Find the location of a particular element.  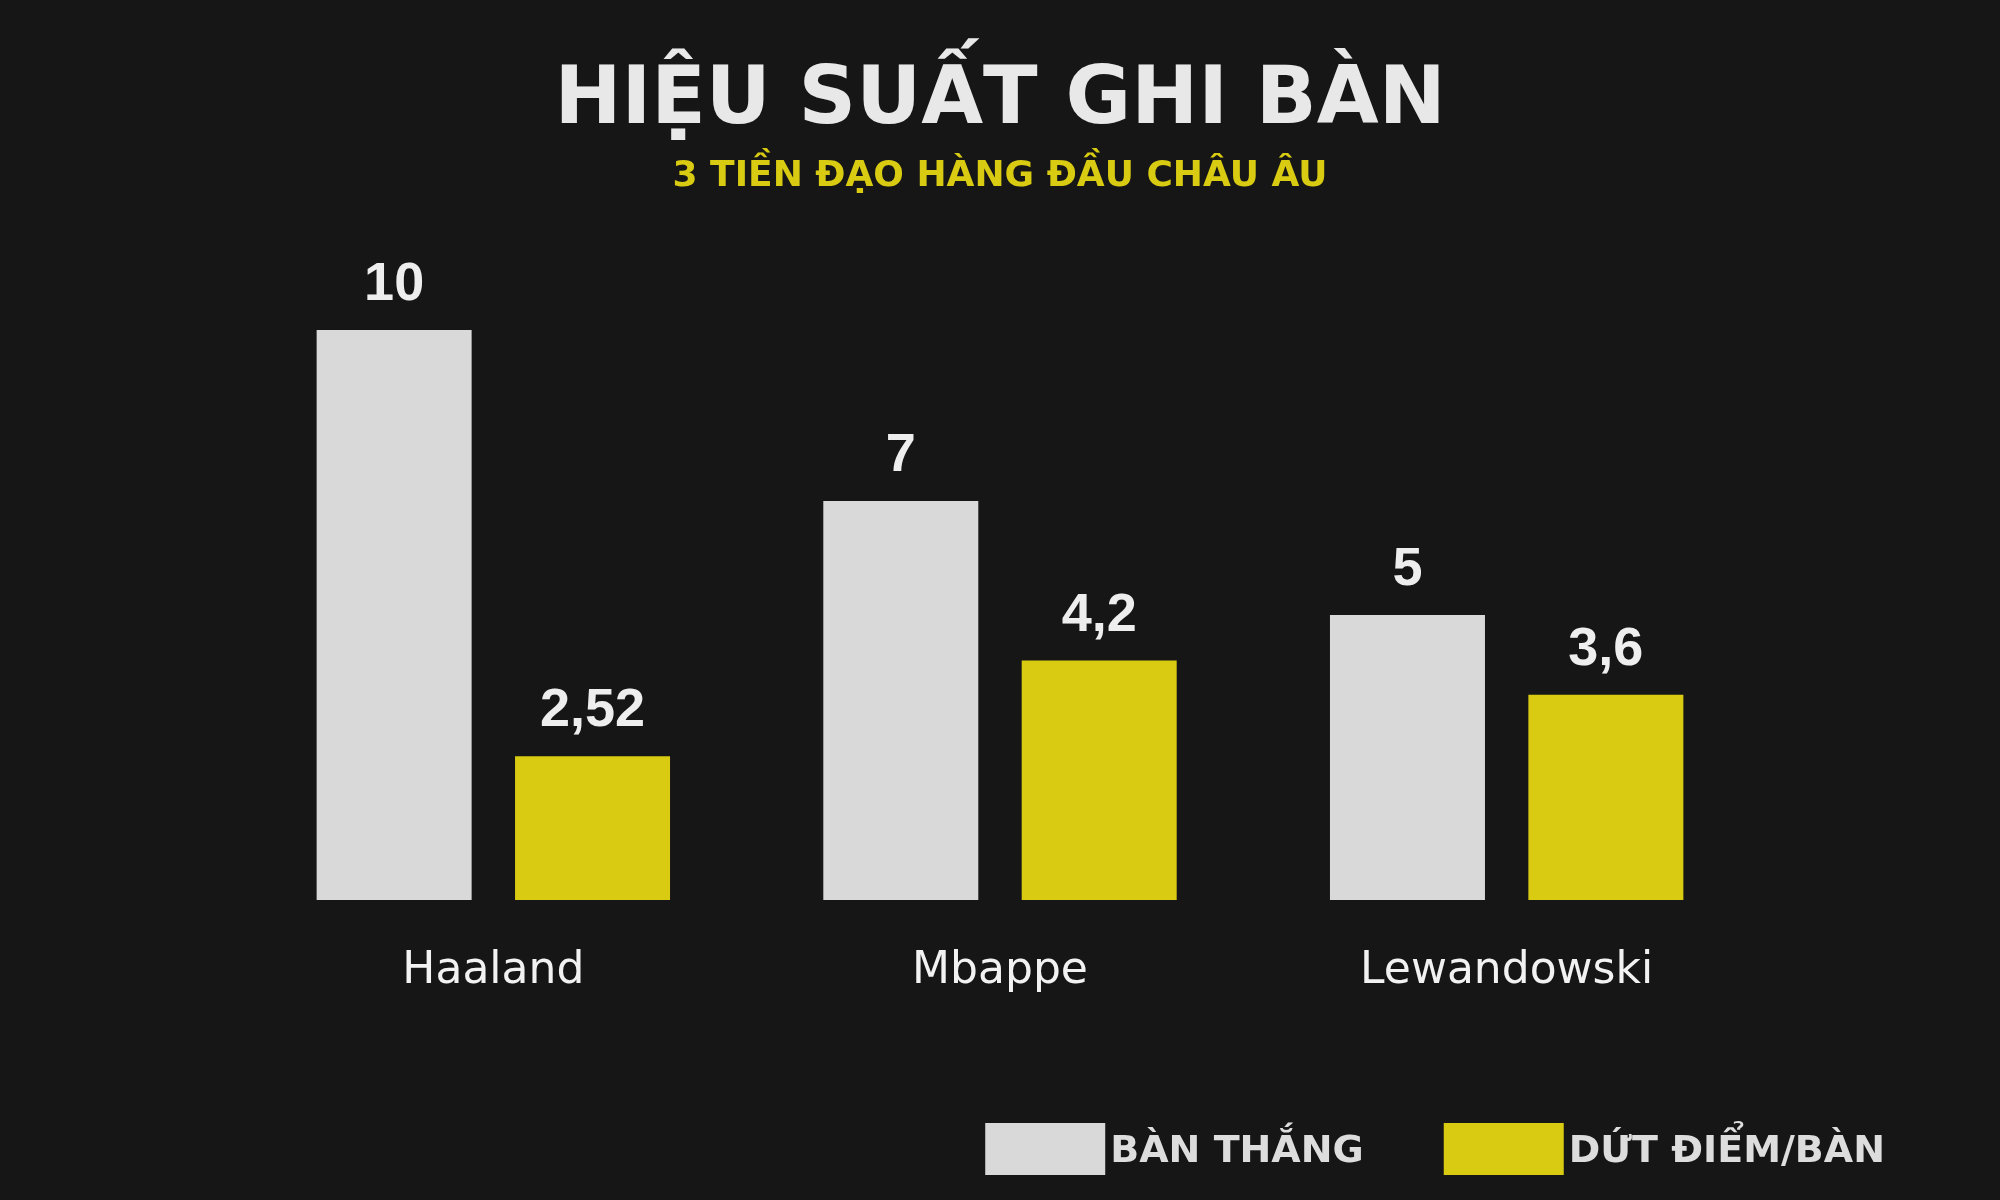

x-tick-label: Lewandowski is located at coordinates (1507, 967).